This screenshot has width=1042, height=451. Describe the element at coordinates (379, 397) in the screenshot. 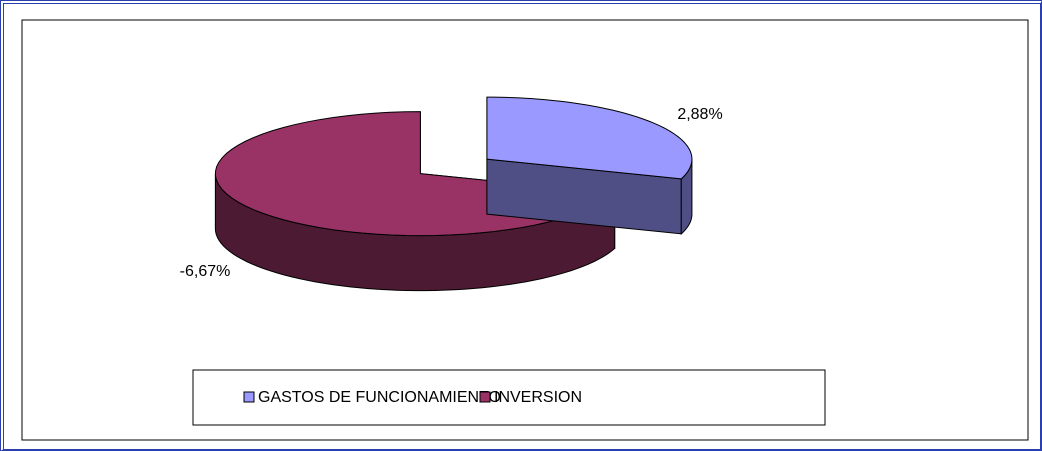

I see `legend-label: GASTOS DE FUNCIONAMIENTO` at that location.